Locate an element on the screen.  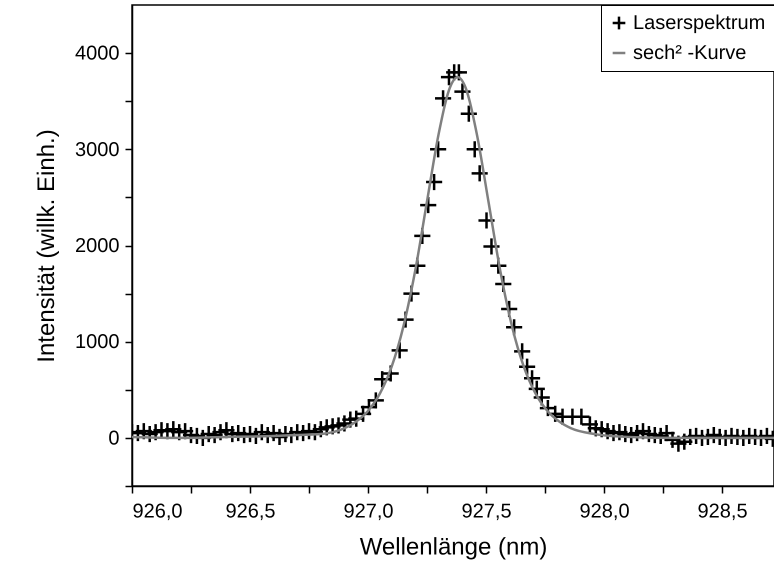
y-tick-label: 3000 is located at coordinates (97, 149).